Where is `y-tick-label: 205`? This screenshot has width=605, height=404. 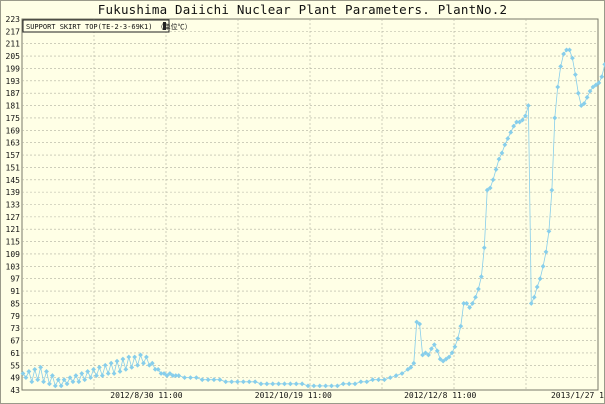
y-tick-label: 205 is located at coordinates (13, 56).